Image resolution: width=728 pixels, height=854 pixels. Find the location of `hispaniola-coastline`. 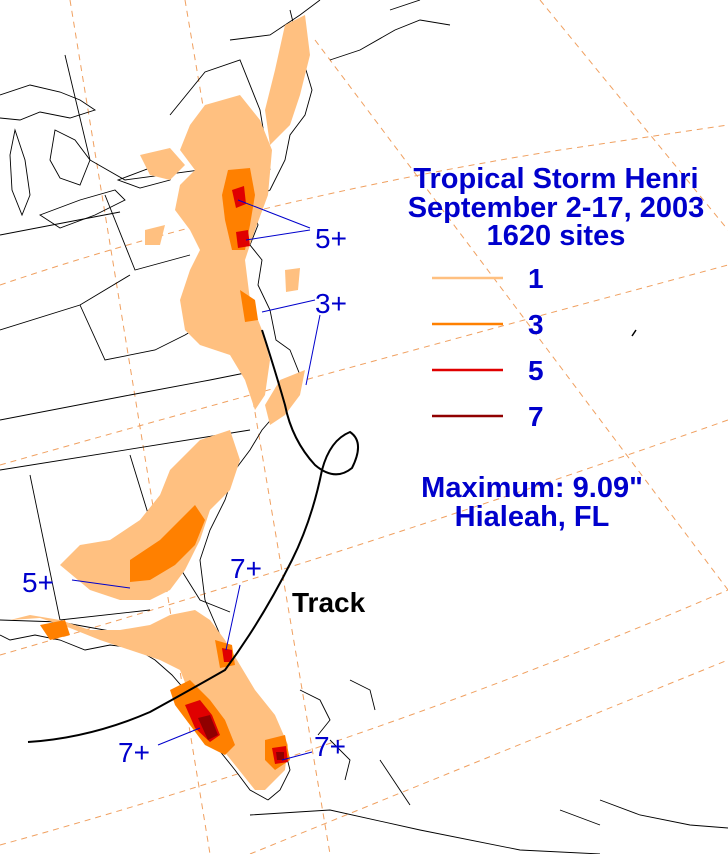

hispaniola-coastline is located at coordinates (663, 814).